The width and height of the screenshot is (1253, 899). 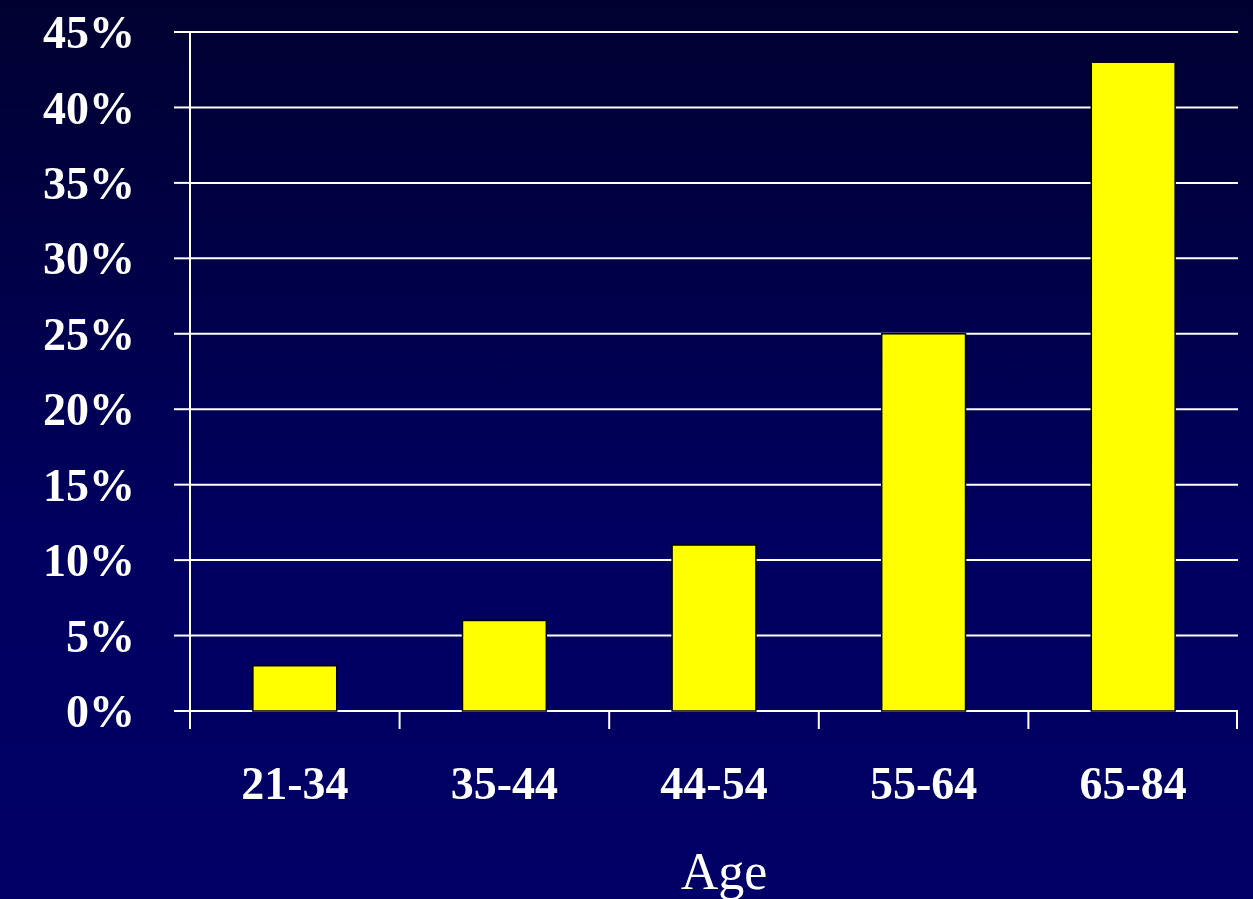 What do you see at coordinates (89, 259) in the screenshot?
I see `y-tick-label: 30%` at bounding box center [89, 259].